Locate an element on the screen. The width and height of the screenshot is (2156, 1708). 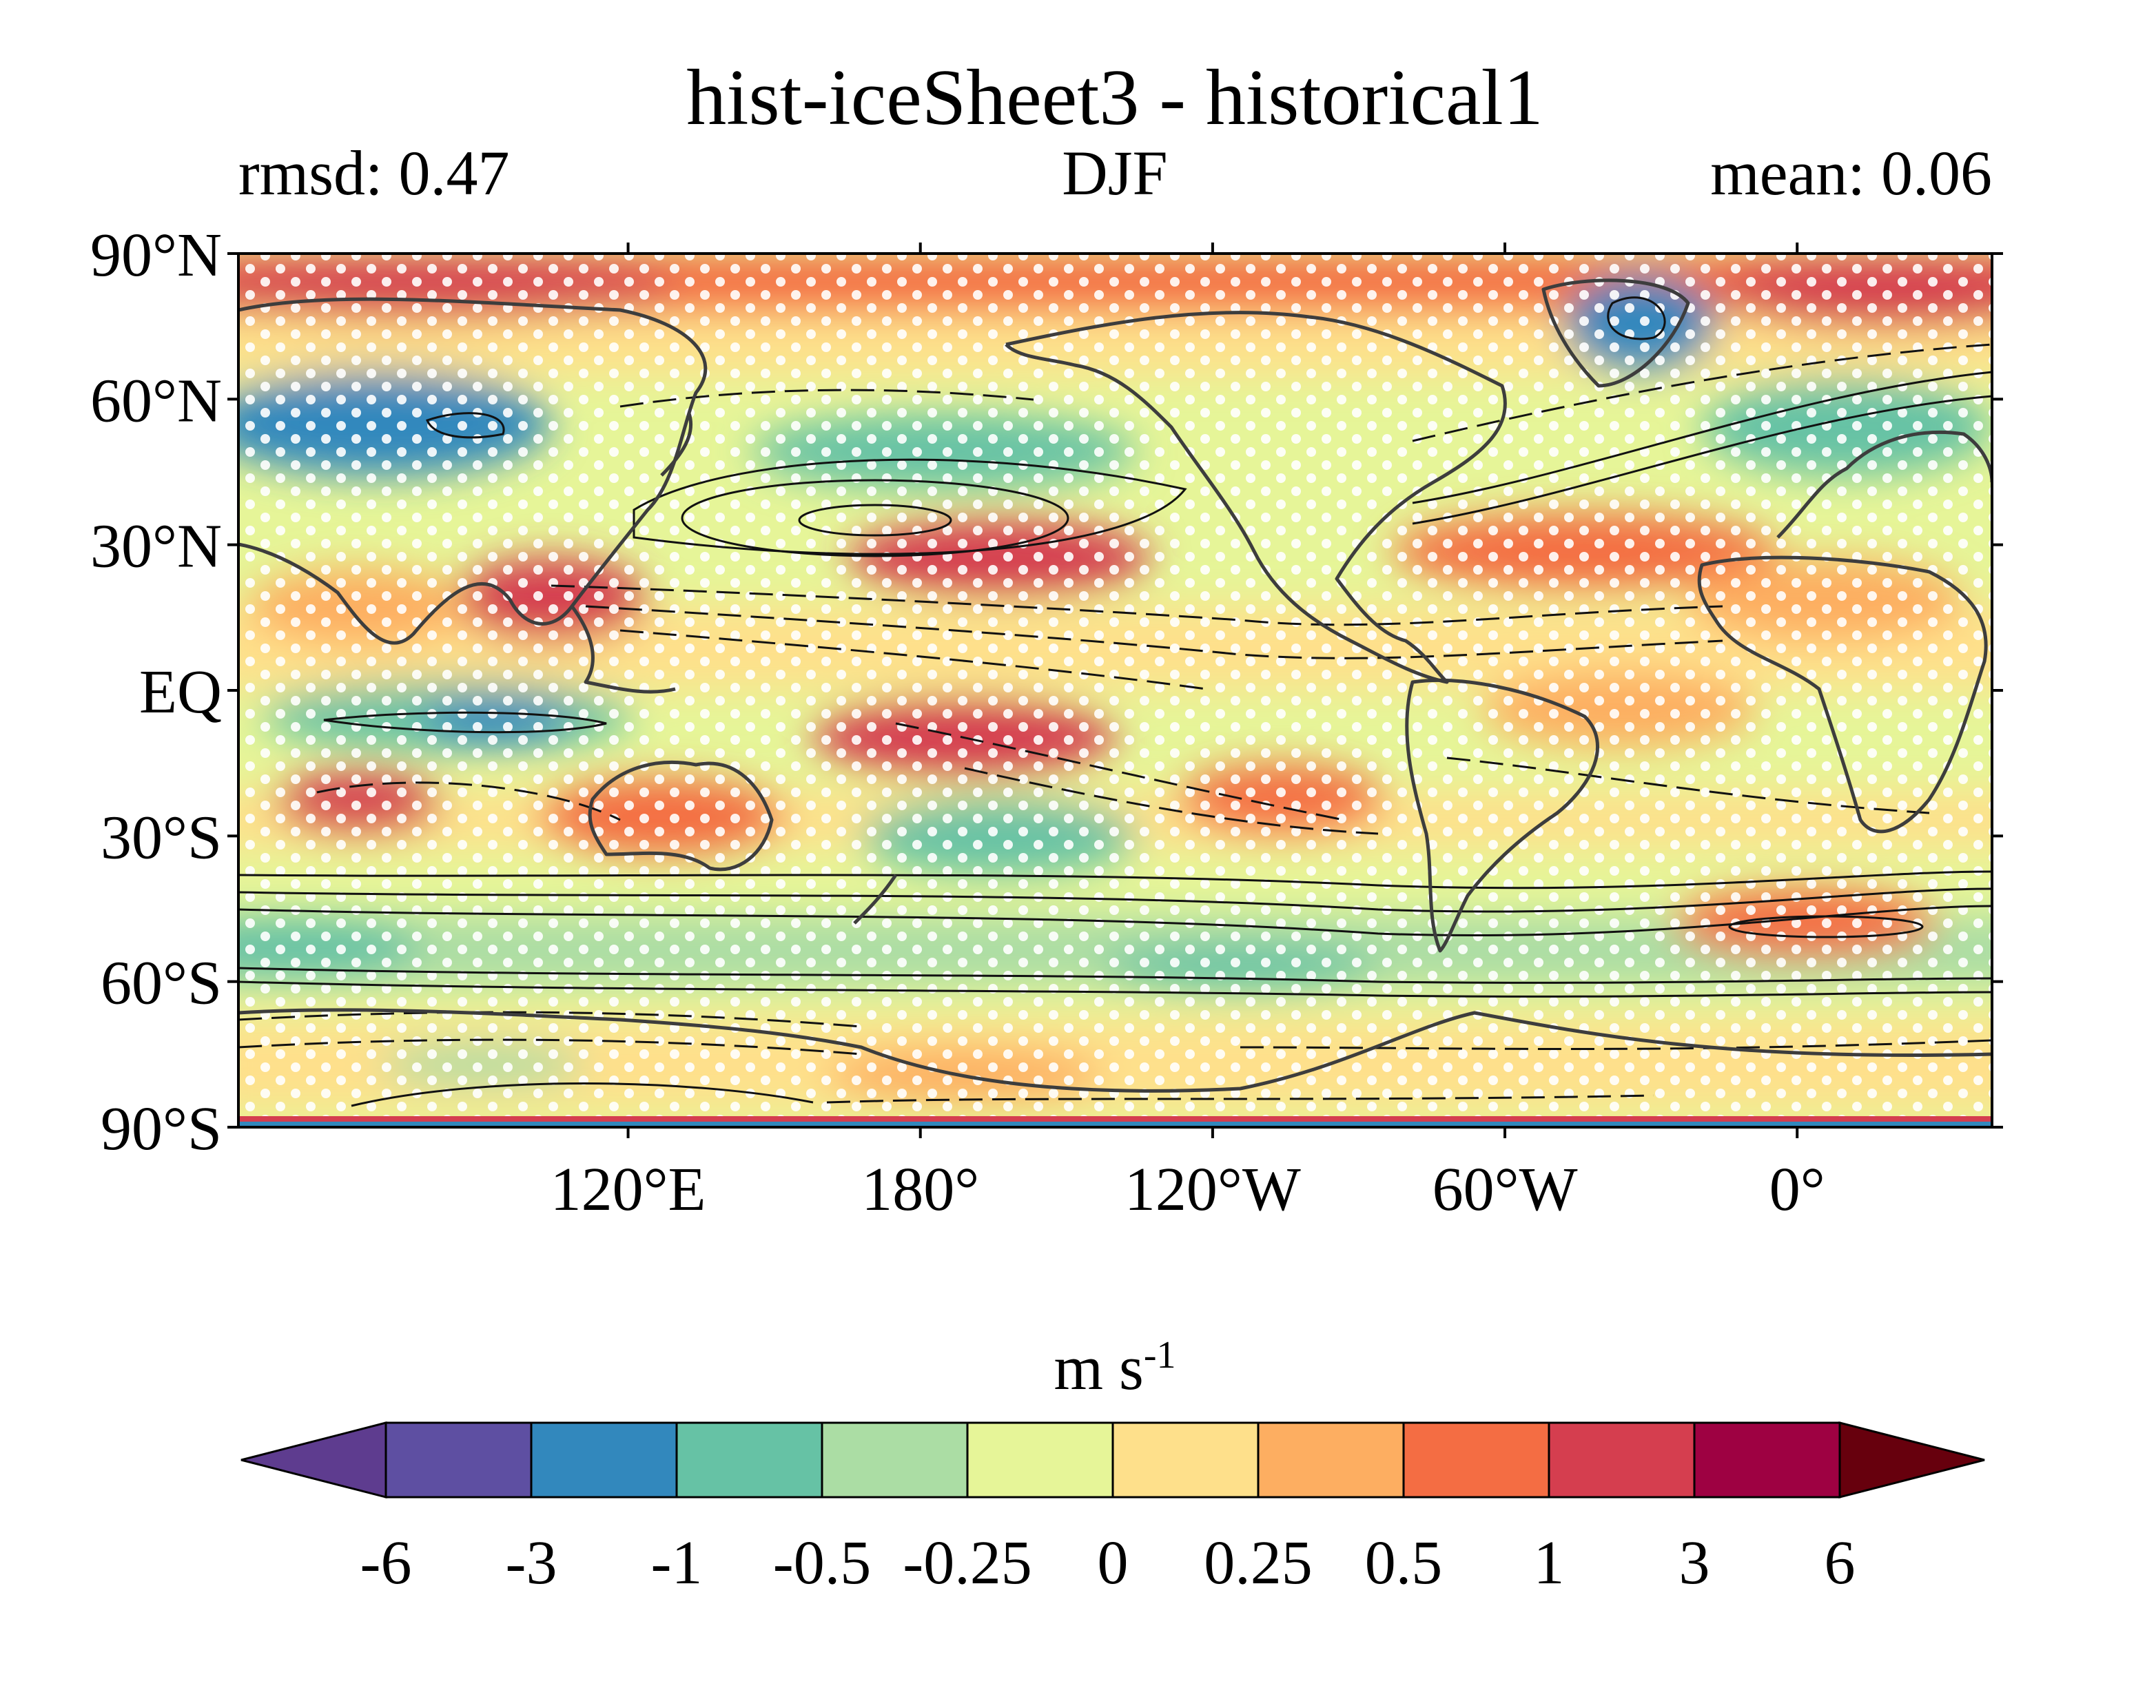
colorbar-level-label: 0.25 is located at coordinates (1258, 1563).